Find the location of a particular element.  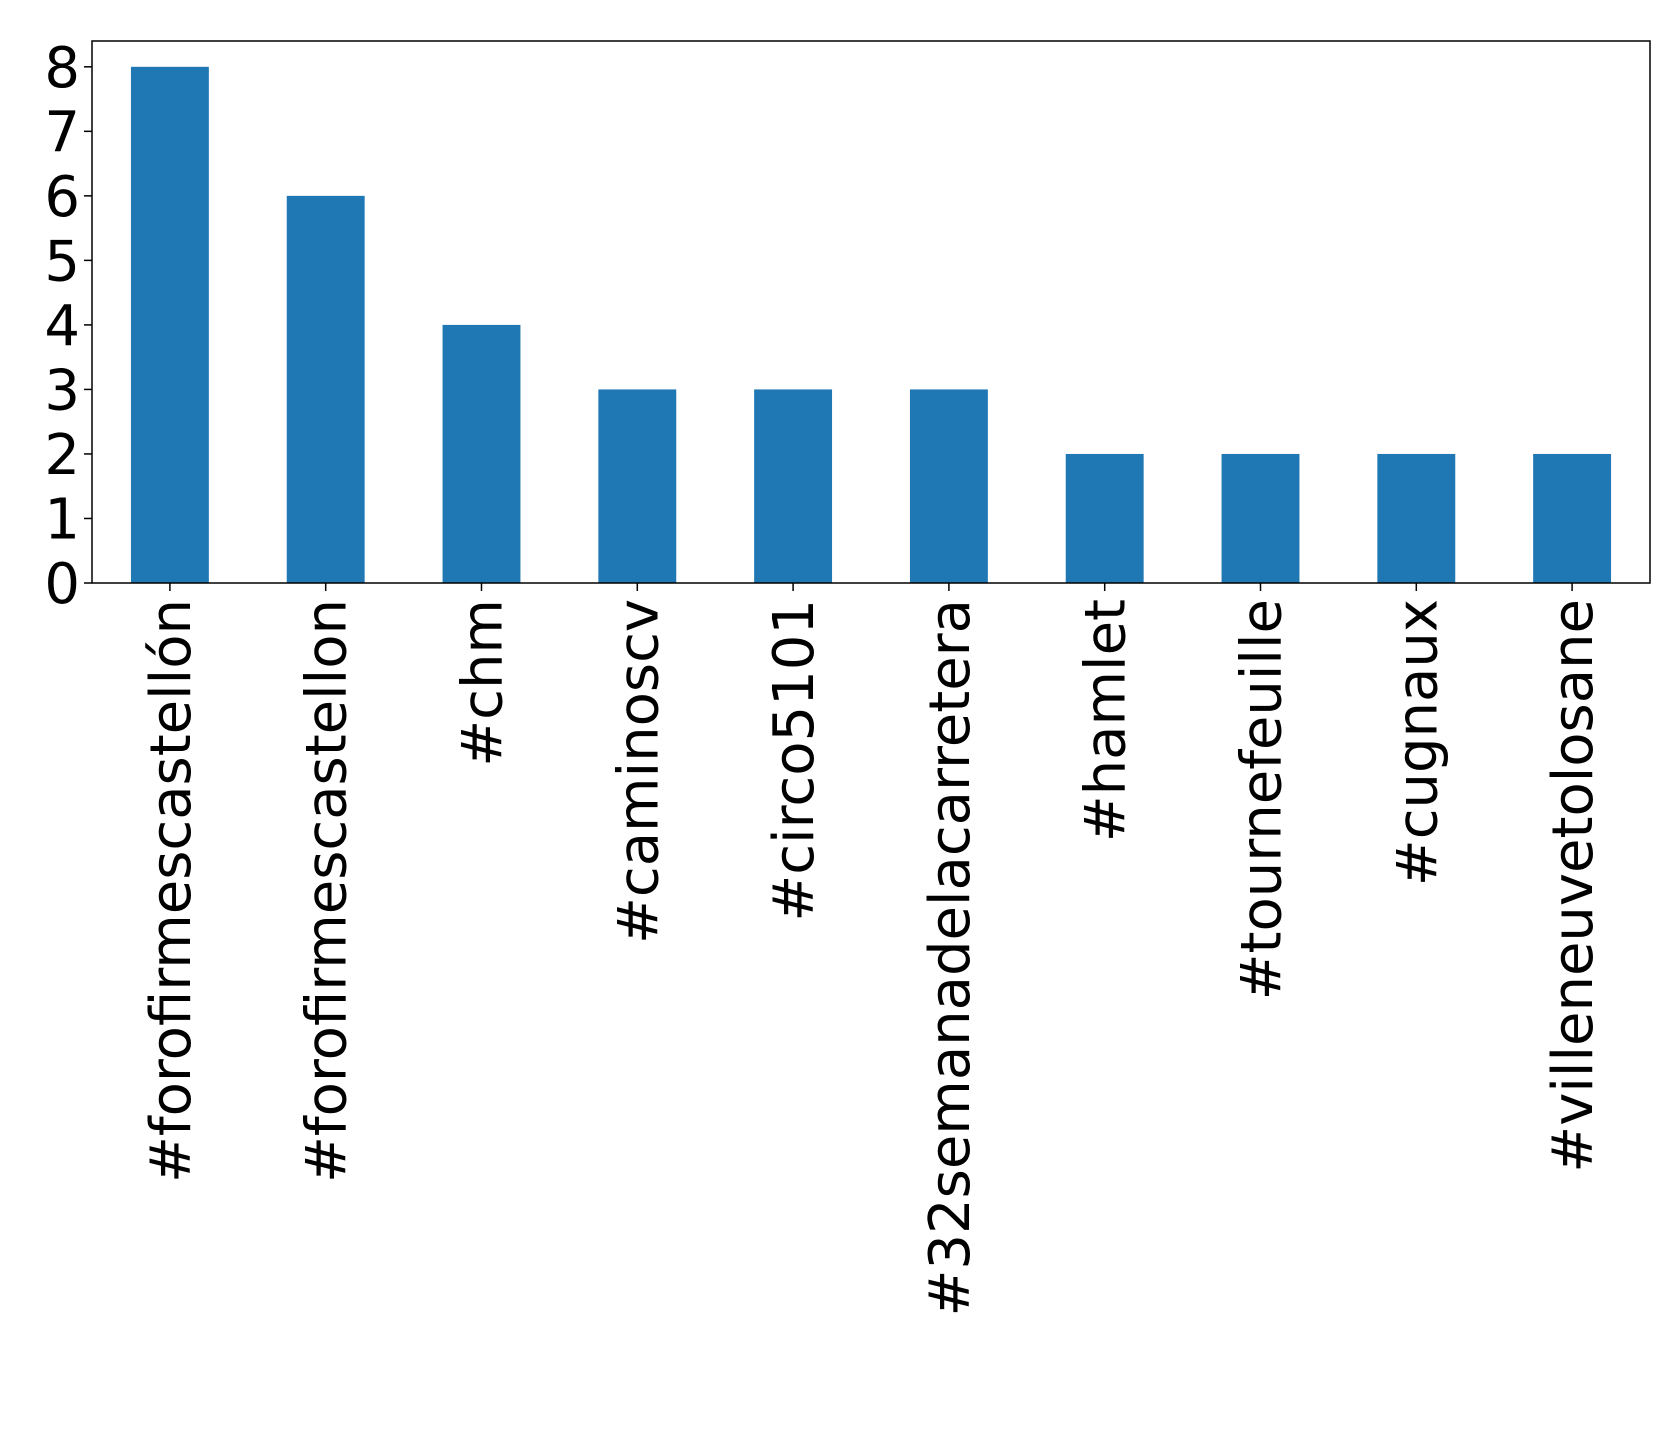

x-tick-label: #caminoscv is located at coordinates (638, 771).